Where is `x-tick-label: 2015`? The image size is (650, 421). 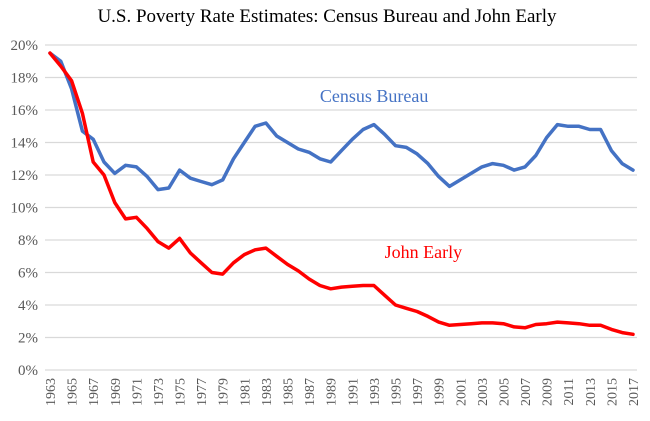 x-tick-label: 2015 is located at coordinates (612, 392).